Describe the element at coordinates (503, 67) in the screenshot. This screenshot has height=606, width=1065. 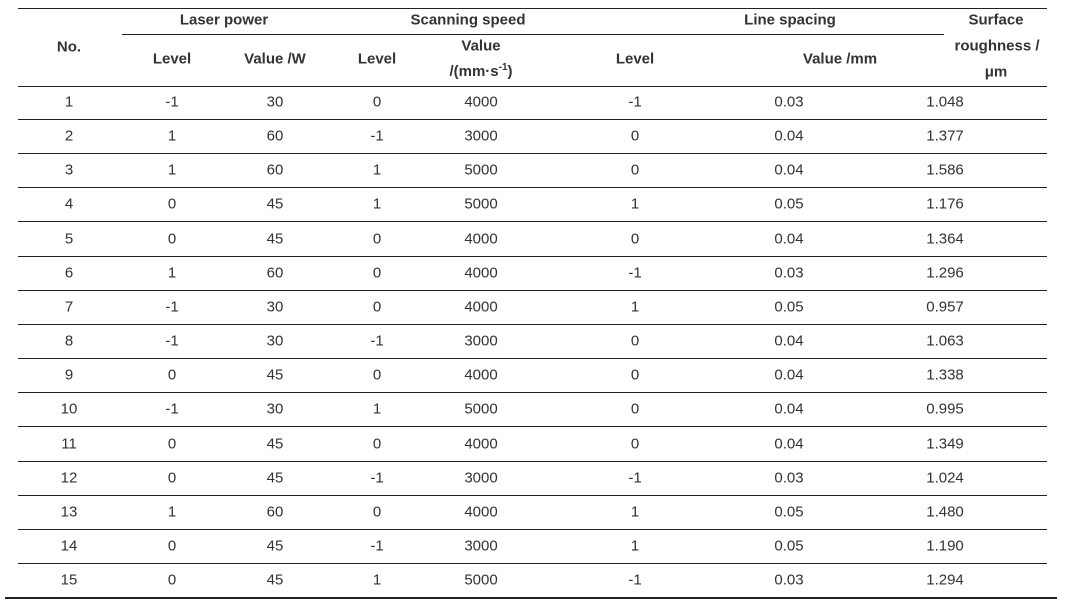
I see `speed-unit-sup: -1` at that location.